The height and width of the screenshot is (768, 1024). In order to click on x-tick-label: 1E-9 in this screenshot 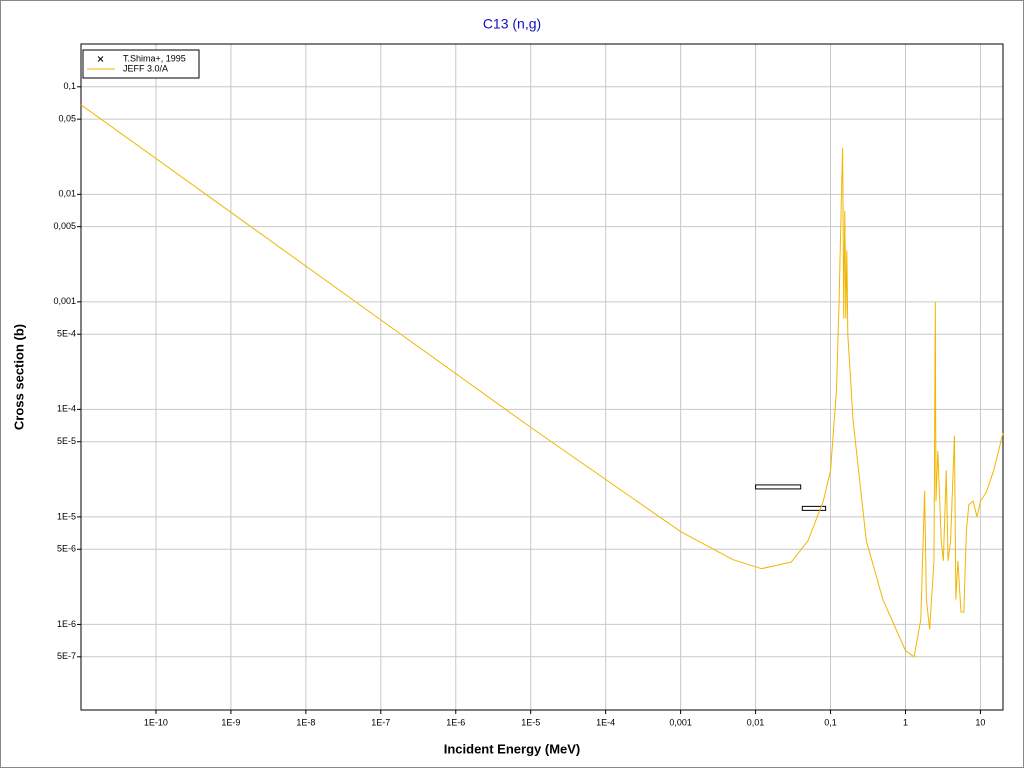, I will do `click(230, 722)`.